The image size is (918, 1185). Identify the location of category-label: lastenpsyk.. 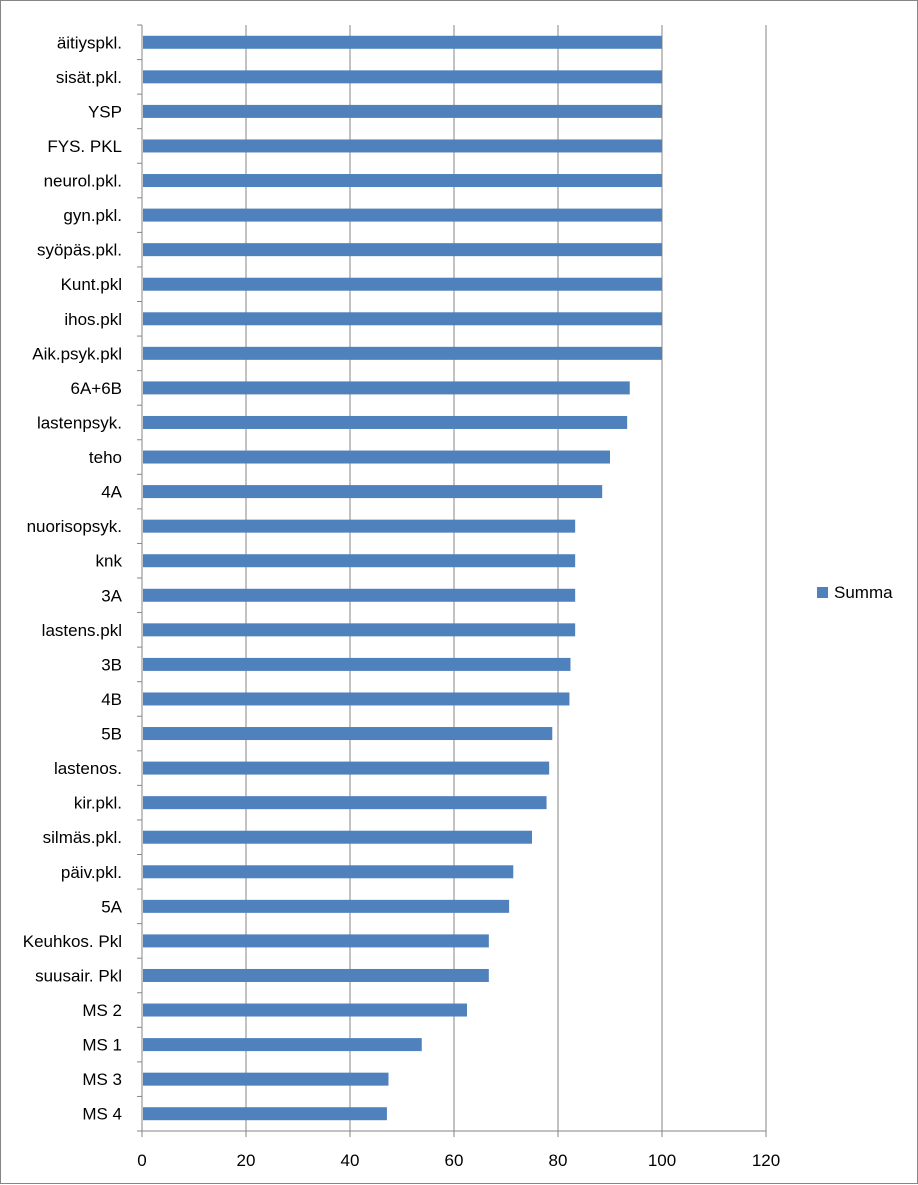
(79, 422).